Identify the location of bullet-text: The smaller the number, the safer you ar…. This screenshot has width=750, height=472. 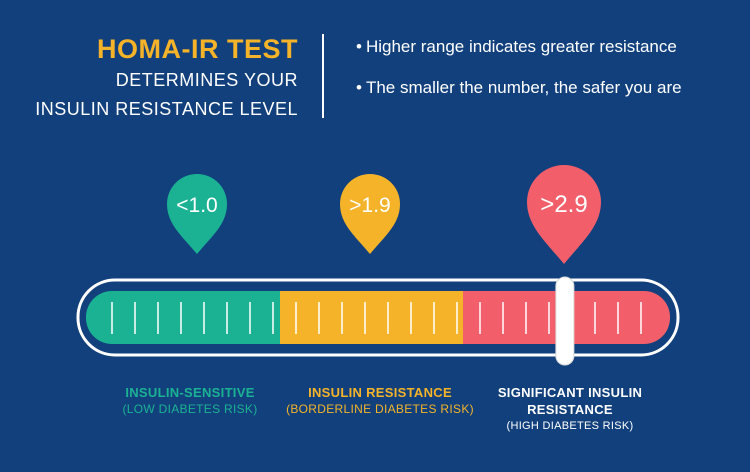
(523, 87).